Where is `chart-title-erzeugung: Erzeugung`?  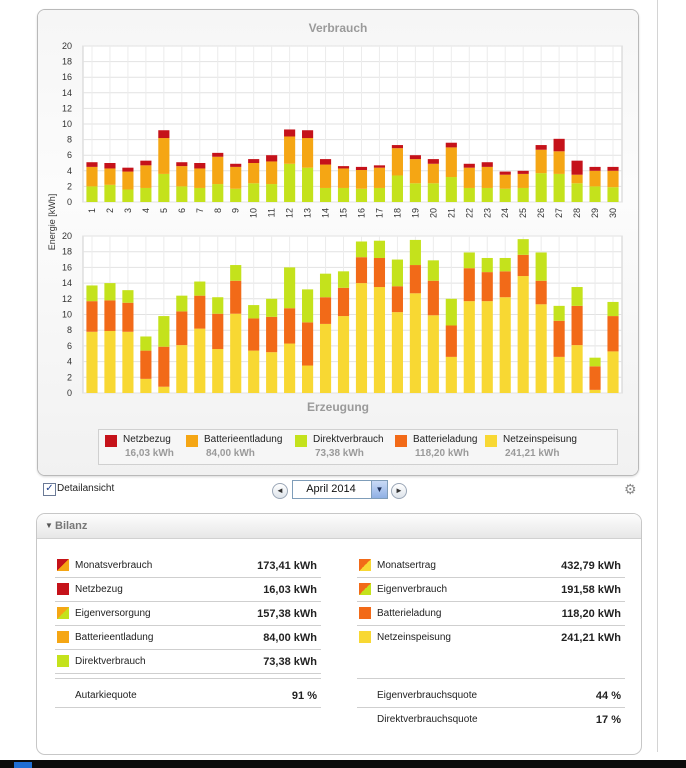
chart-title-erzeugung: Erzeugung is located at coordinates (338, 407).